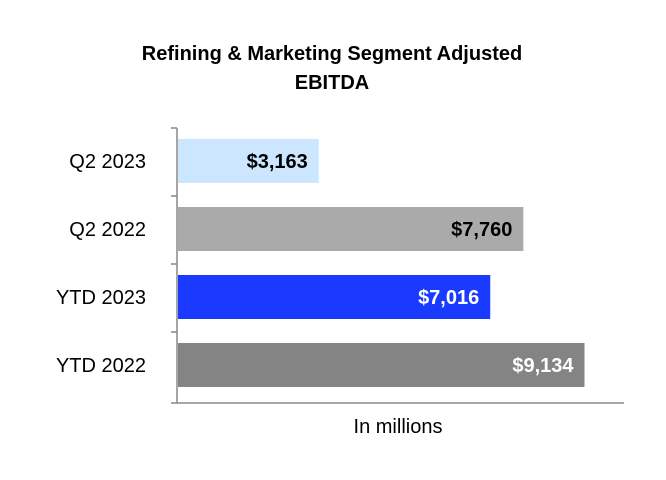 The width and height of the screenshot is (666, 480). What do you see at coordinates (101, 366) in the screenshot?
I see `category-label-ytd-2022: YTD 2022` at bounding box center [101, 366].